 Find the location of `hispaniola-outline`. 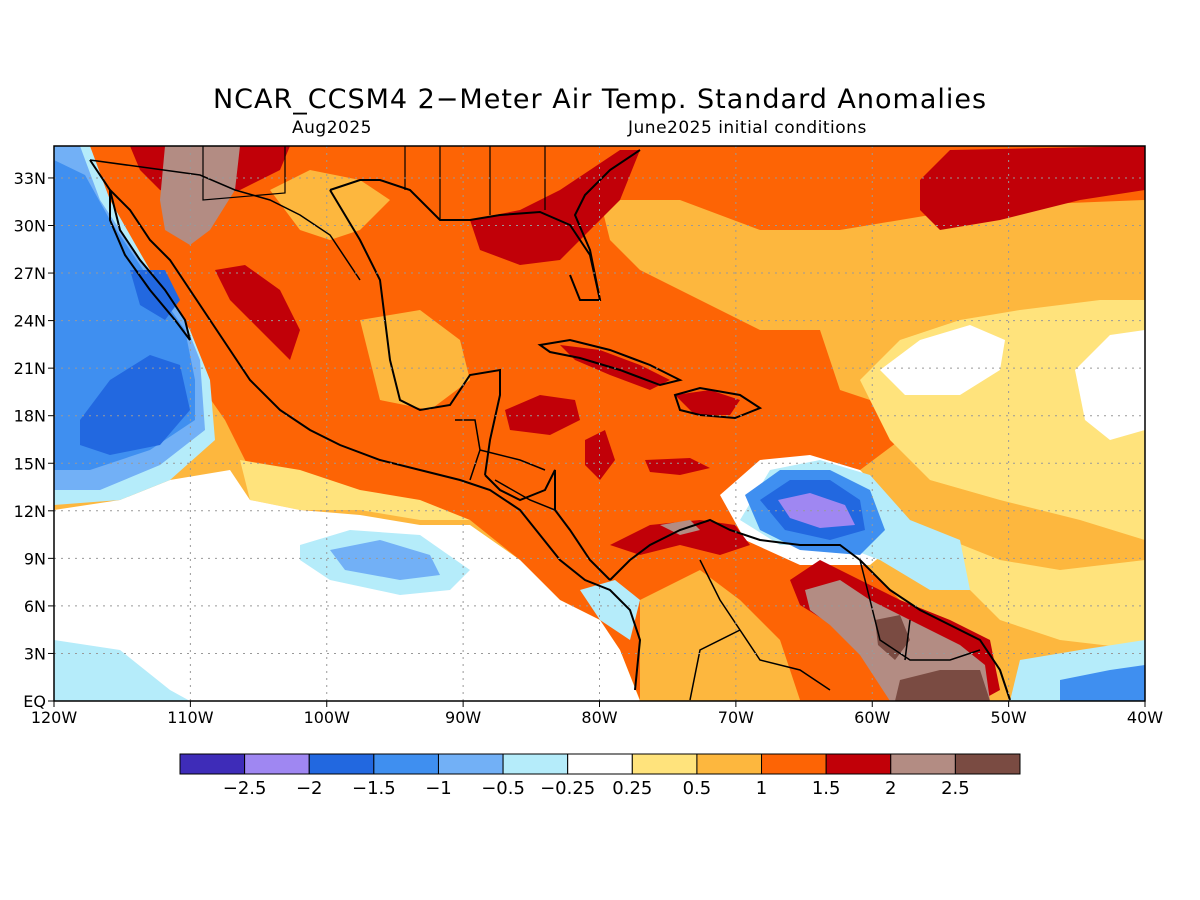

hispaniola-outline is located at coordinates (718, 403).